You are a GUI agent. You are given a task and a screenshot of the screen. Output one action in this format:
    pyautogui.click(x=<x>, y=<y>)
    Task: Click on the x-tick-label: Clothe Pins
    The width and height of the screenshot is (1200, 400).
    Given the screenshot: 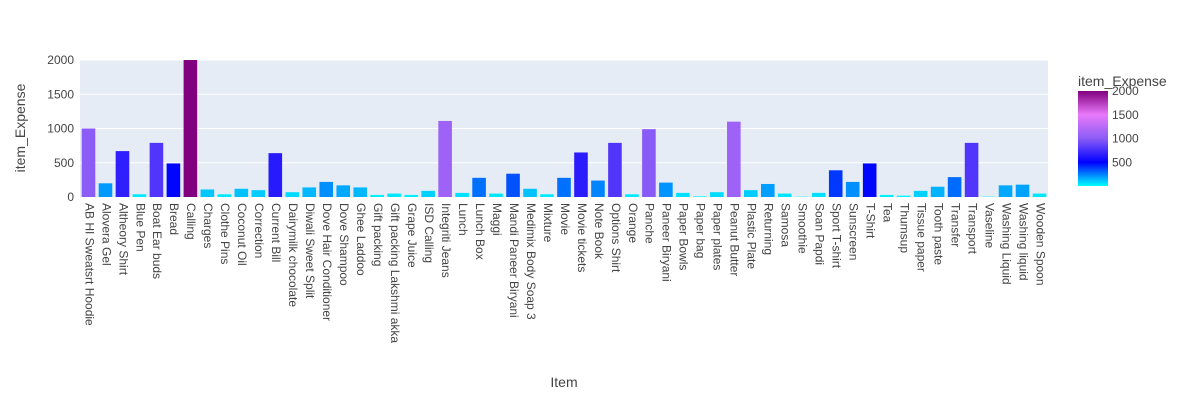 What is the action you would take?
    pyautogui.click(x=225, y=233)
    